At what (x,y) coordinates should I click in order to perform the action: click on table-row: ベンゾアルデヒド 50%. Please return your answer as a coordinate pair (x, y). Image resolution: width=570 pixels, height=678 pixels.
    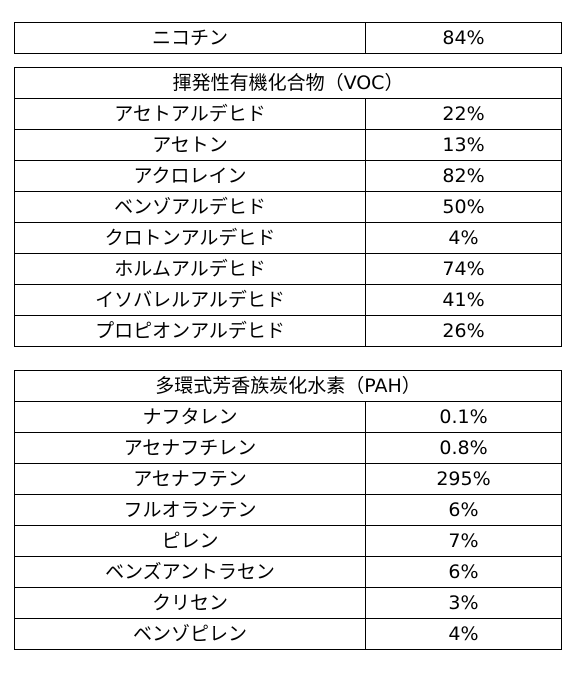
    Looking at the image, I should click on (288, 207).